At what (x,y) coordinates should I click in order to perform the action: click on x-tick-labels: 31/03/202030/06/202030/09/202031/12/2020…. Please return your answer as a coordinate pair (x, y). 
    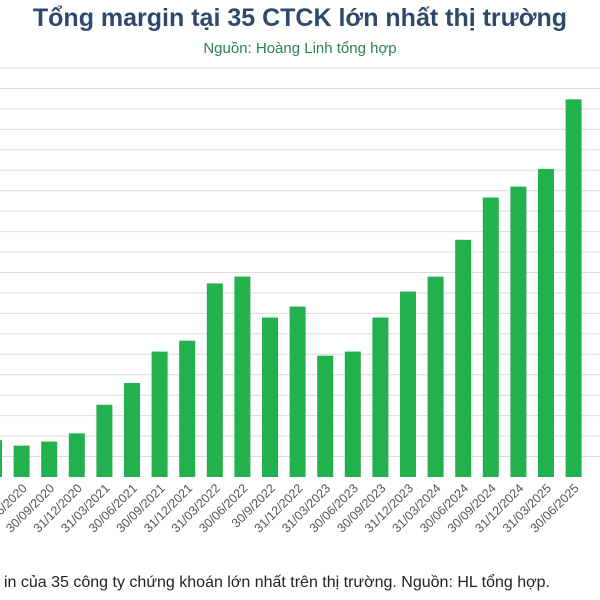
    Looking at the image, I should click on (291, 508).